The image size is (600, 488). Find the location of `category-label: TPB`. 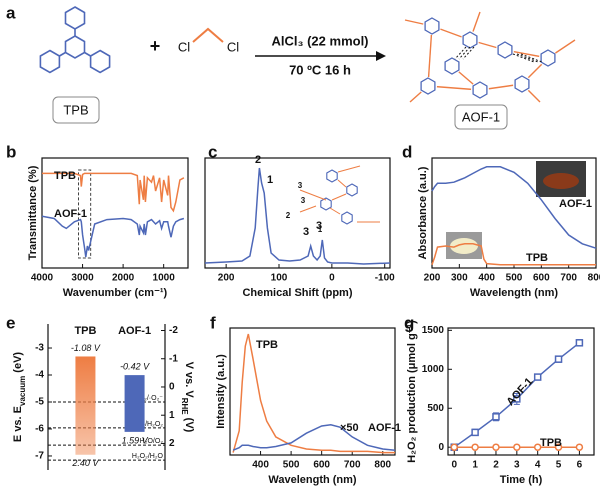

category-label: TPB is located at coordinates (85, 331).